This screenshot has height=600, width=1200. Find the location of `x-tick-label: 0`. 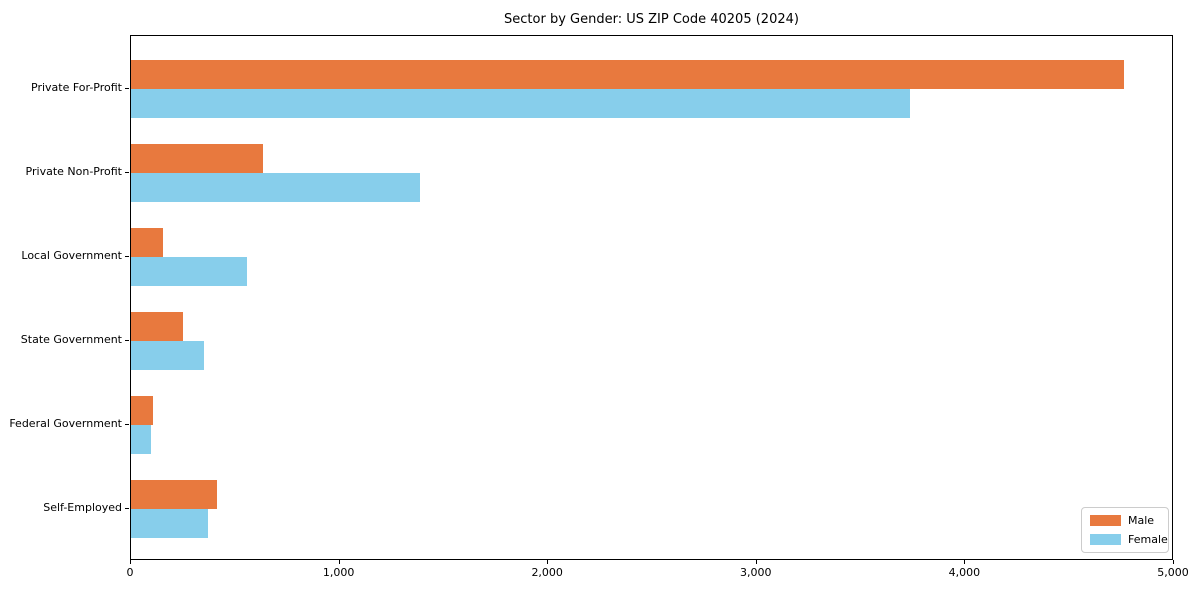

x-tick-label: 0 is located at coordinates (130, 572).